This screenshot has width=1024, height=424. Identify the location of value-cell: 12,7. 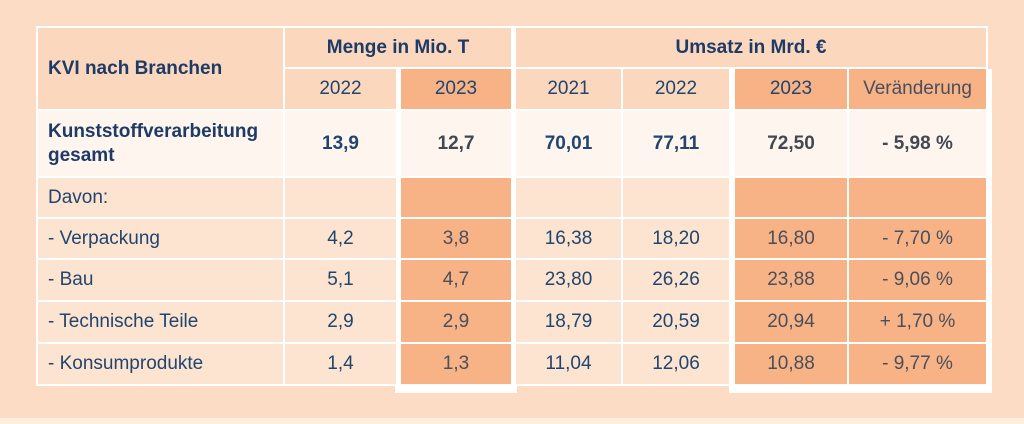
(456, 143).